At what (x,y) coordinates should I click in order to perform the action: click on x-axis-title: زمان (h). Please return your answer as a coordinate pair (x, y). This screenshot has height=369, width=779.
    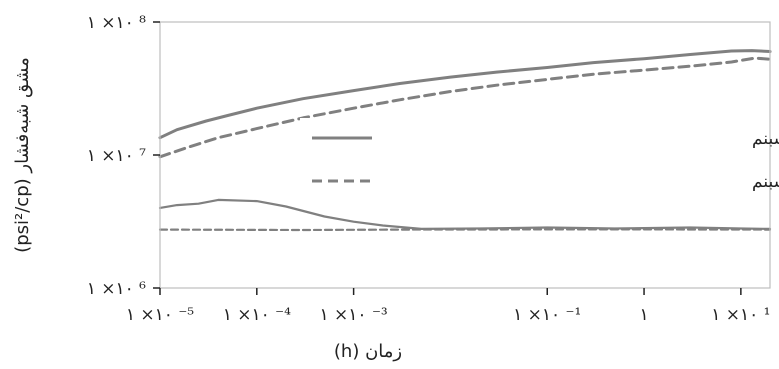
    Looking at the image, I should click on (368, 351).